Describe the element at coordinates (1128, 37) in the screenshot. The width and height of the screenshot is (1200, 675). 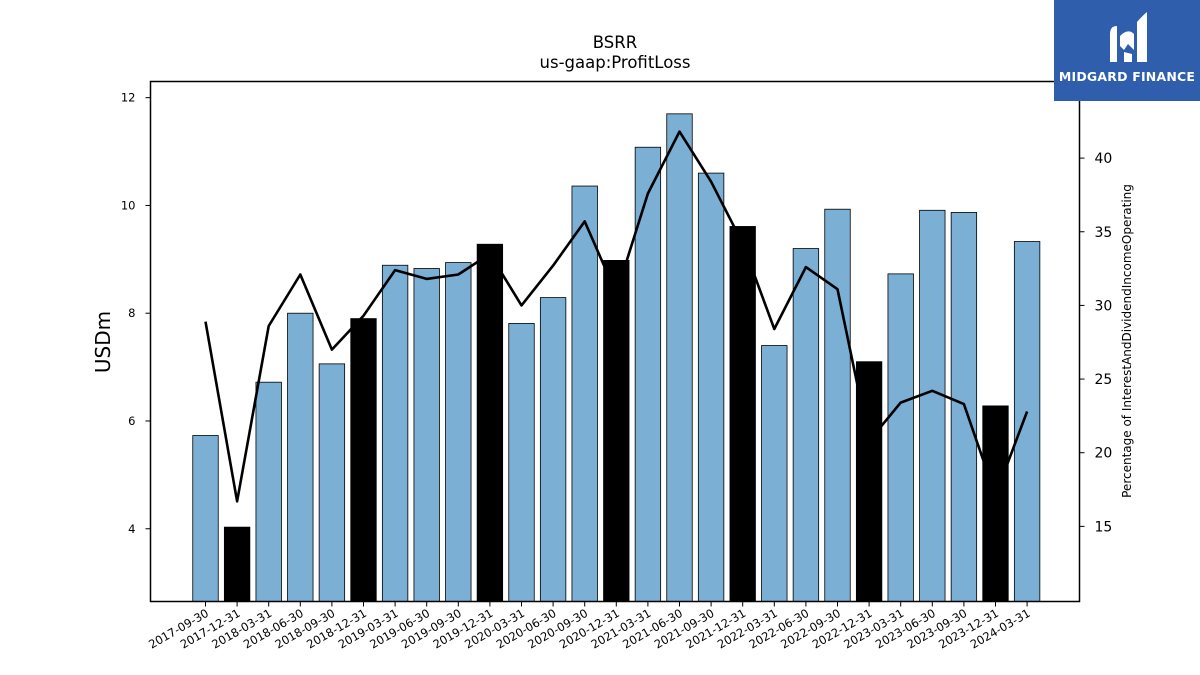
I see `logo-mark-icon` at that location.